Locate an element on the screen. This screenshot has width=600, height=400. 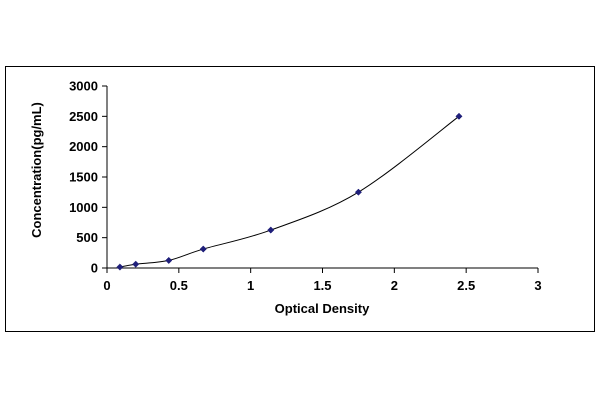
y-axis-ticks: 0 500 1000 1500 2000 2500 3000 is located at coordinates (88, 177).